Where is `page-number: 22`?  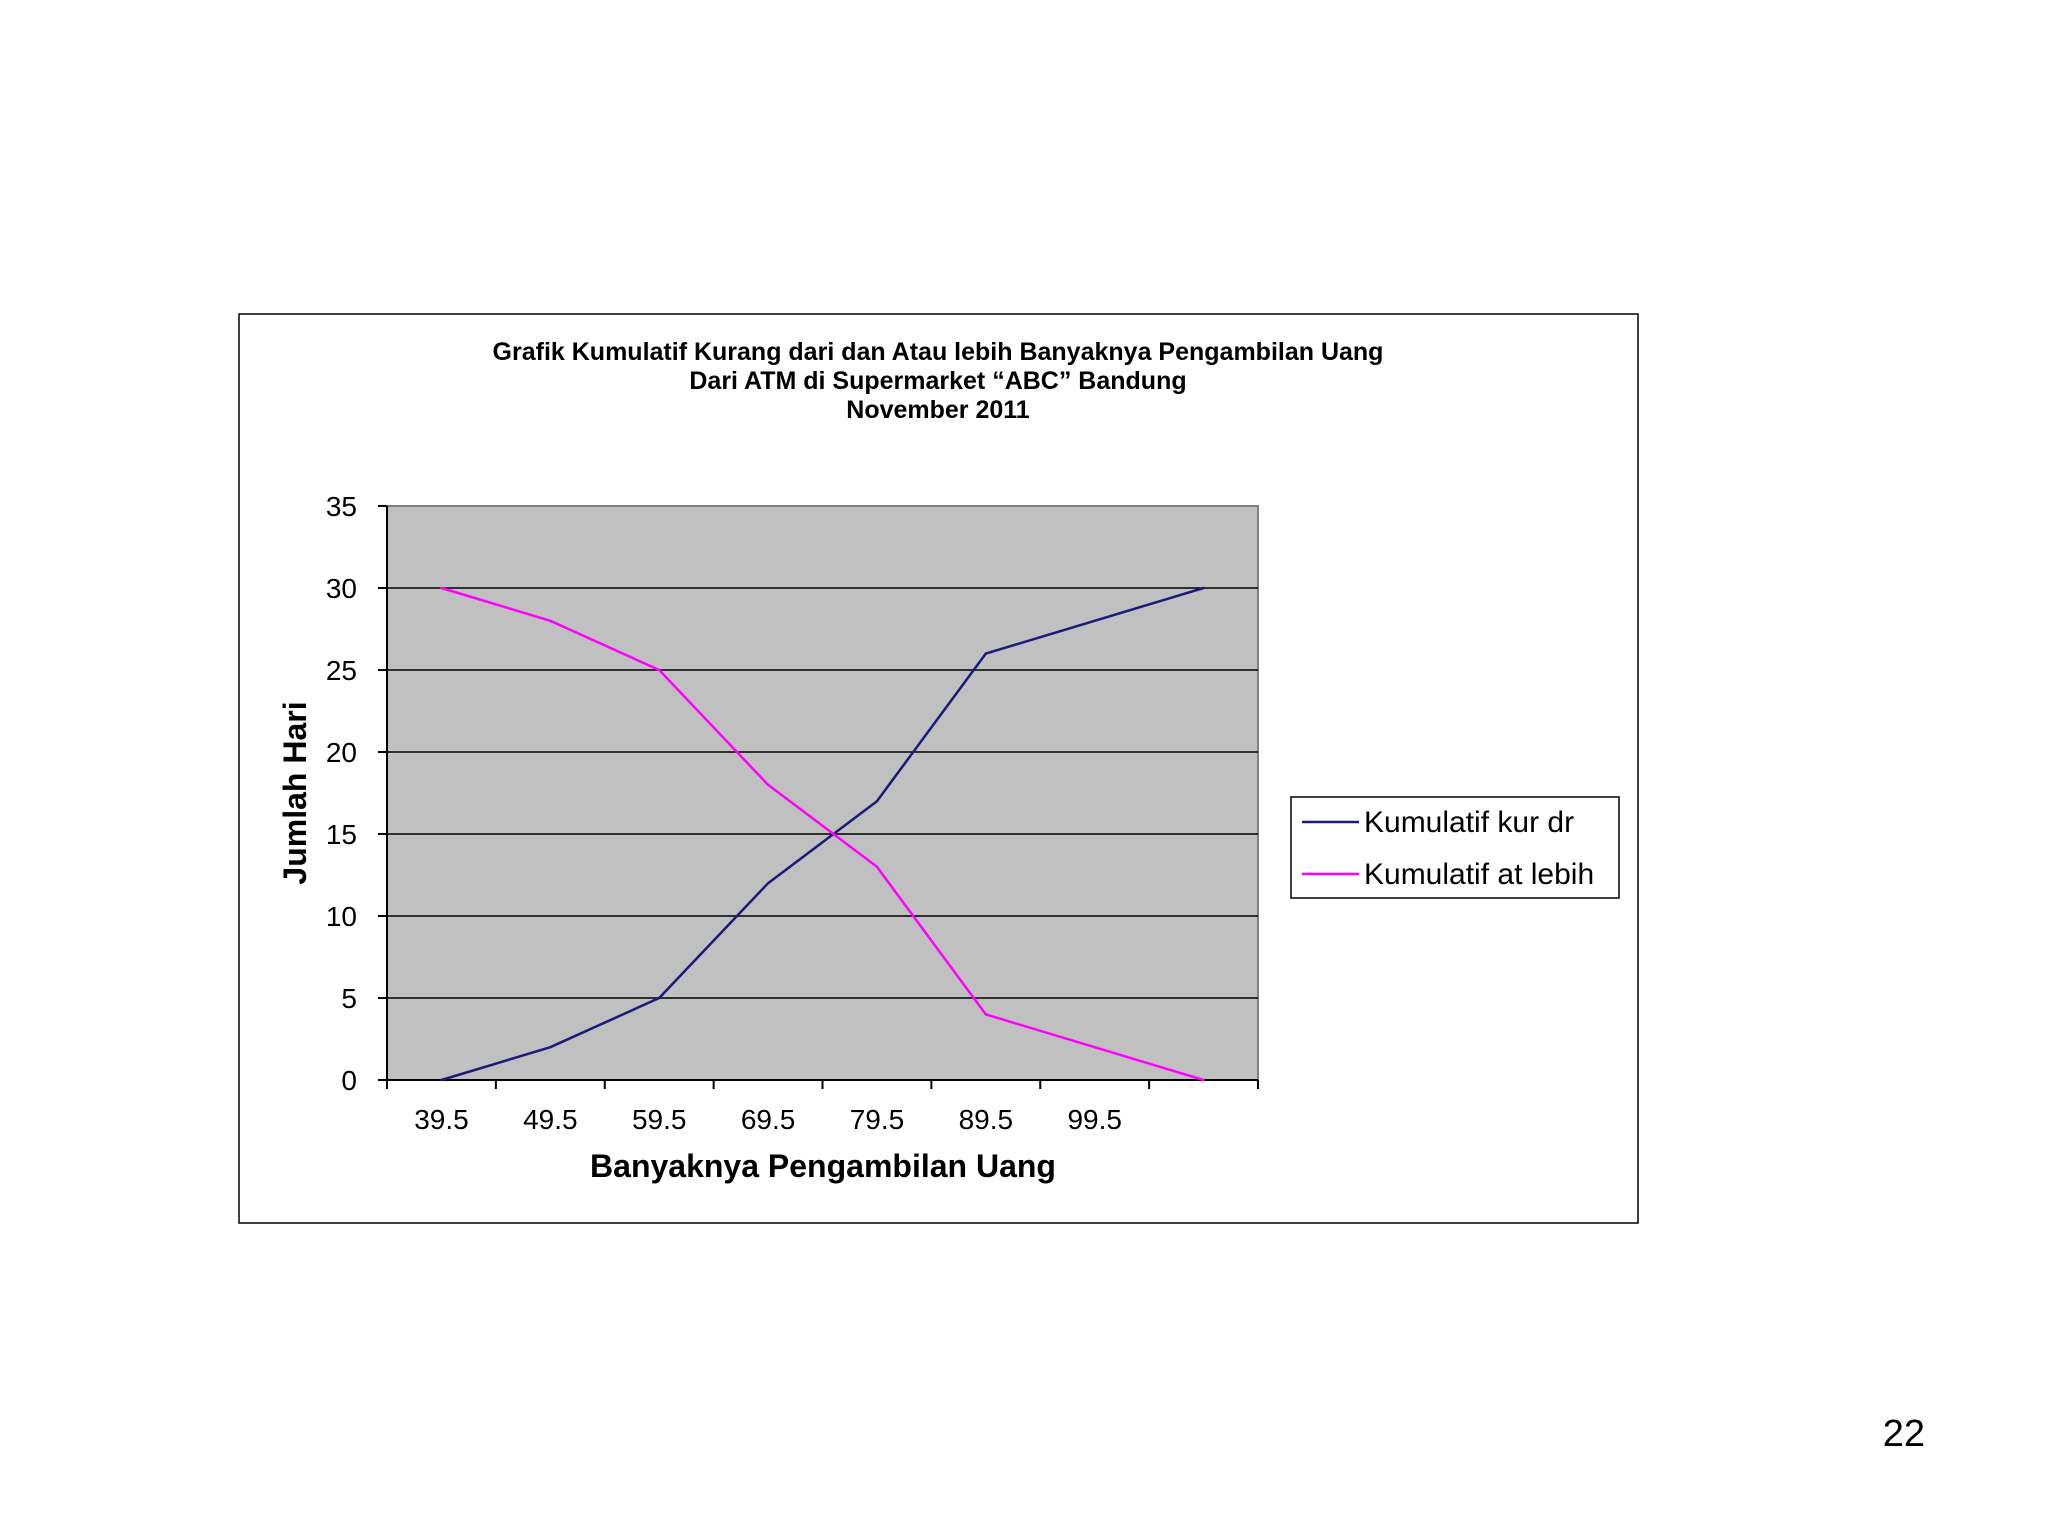 page-number: 22 is located at coordinates (1903, 1434).